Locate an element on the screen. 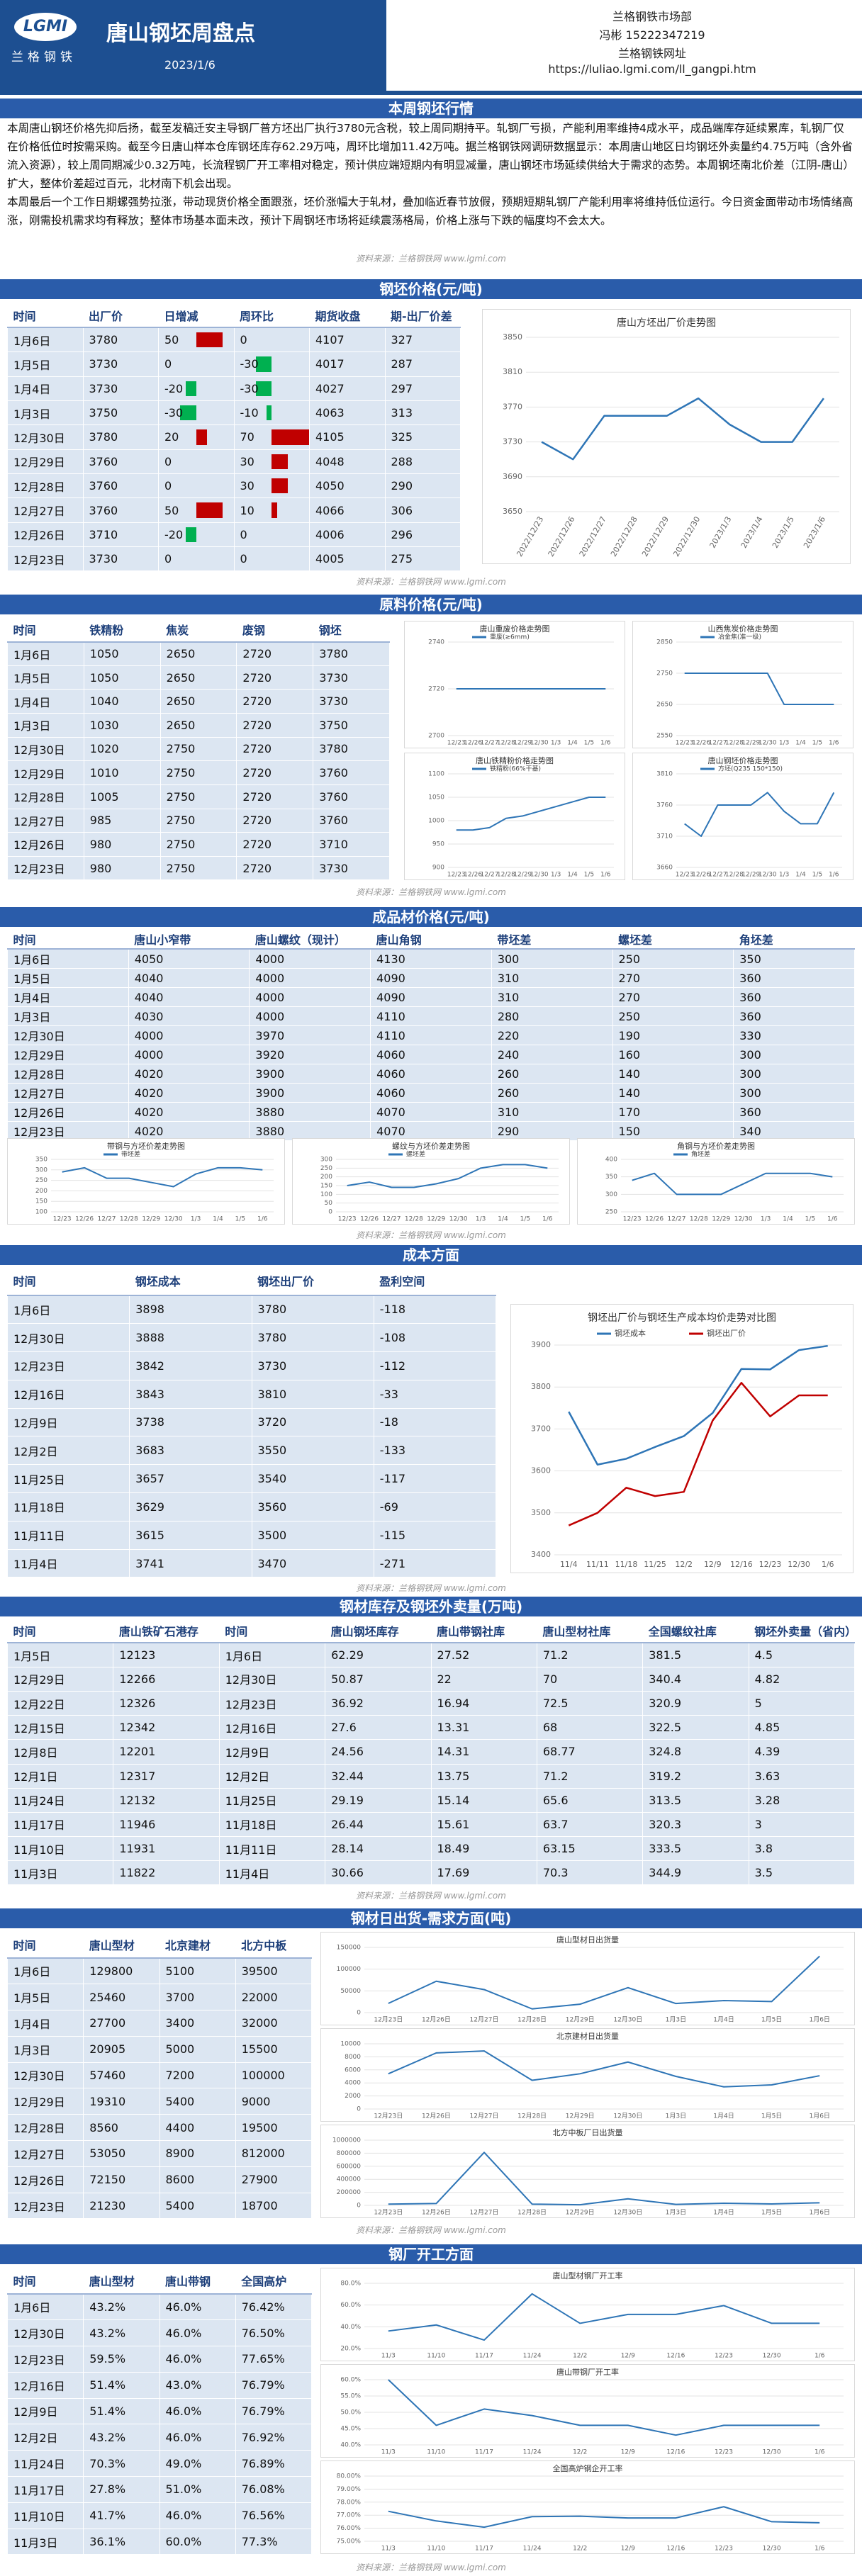  table-cell: 288 is located at coordinates (423, 462).